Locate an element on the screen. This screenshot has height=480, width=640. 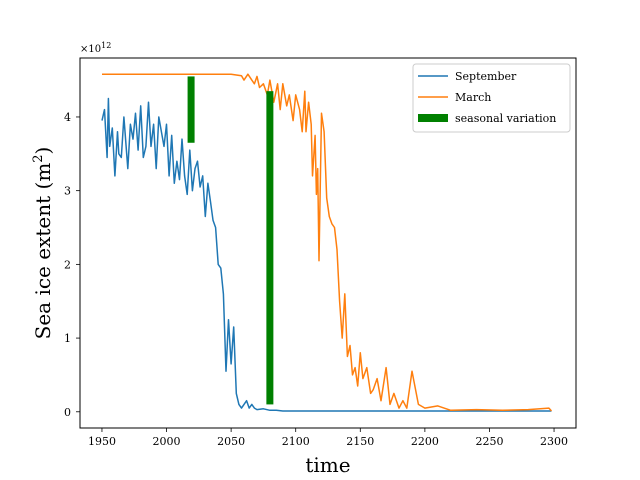
x-tick-label: 2250 is located at coordinates (489, 441).